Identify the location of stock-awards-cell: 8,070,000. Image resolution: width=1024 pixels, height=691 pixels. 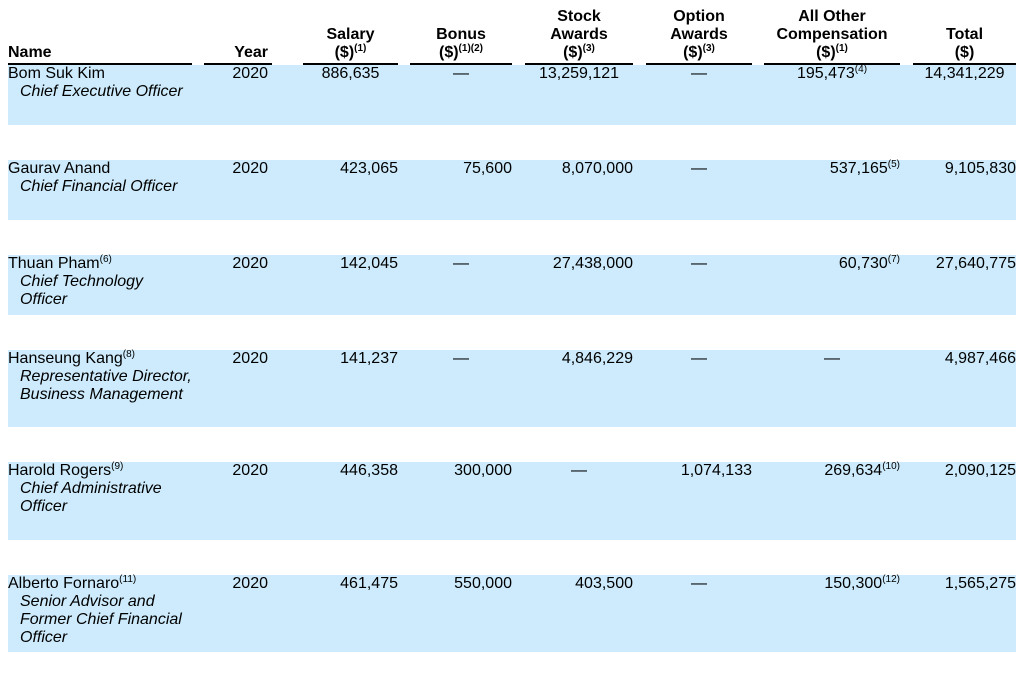
(579, 190).